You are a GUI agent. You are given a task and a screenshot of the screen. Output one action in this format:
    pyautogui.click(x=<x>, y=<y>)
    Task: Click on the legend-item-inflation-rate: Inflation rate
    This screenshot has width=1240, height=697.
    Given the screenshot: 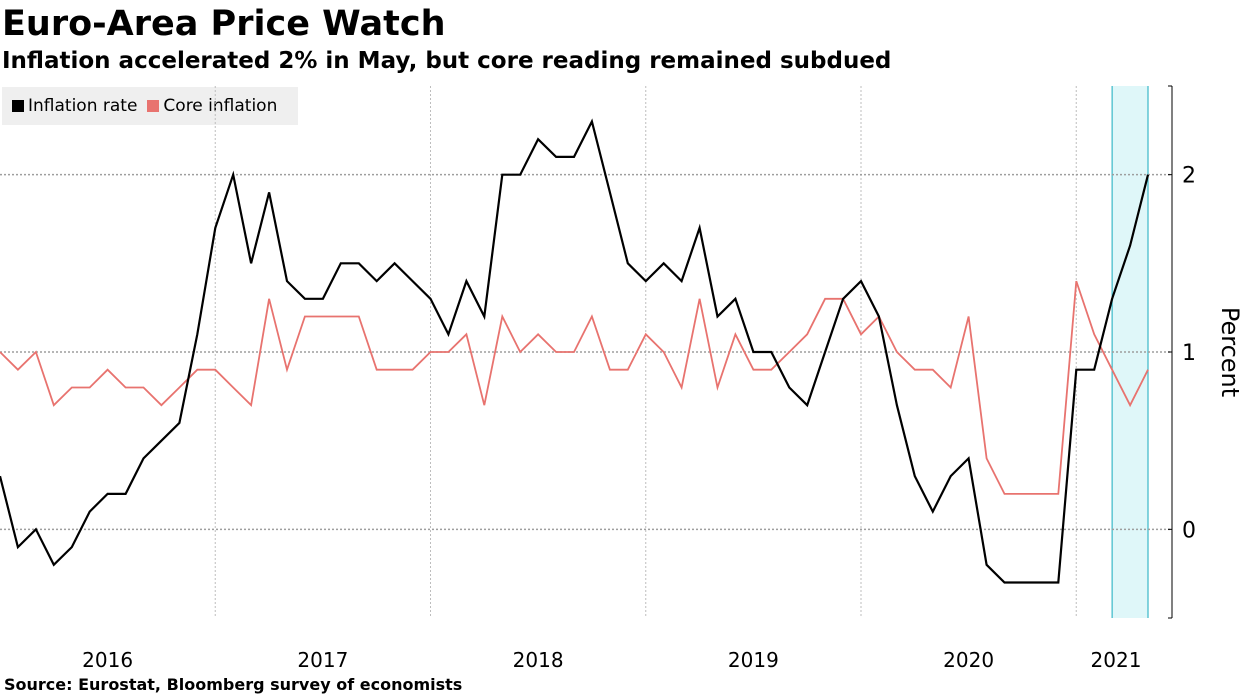 What is the action you would take?
    pyautogui.click(x=74, y=106)
    